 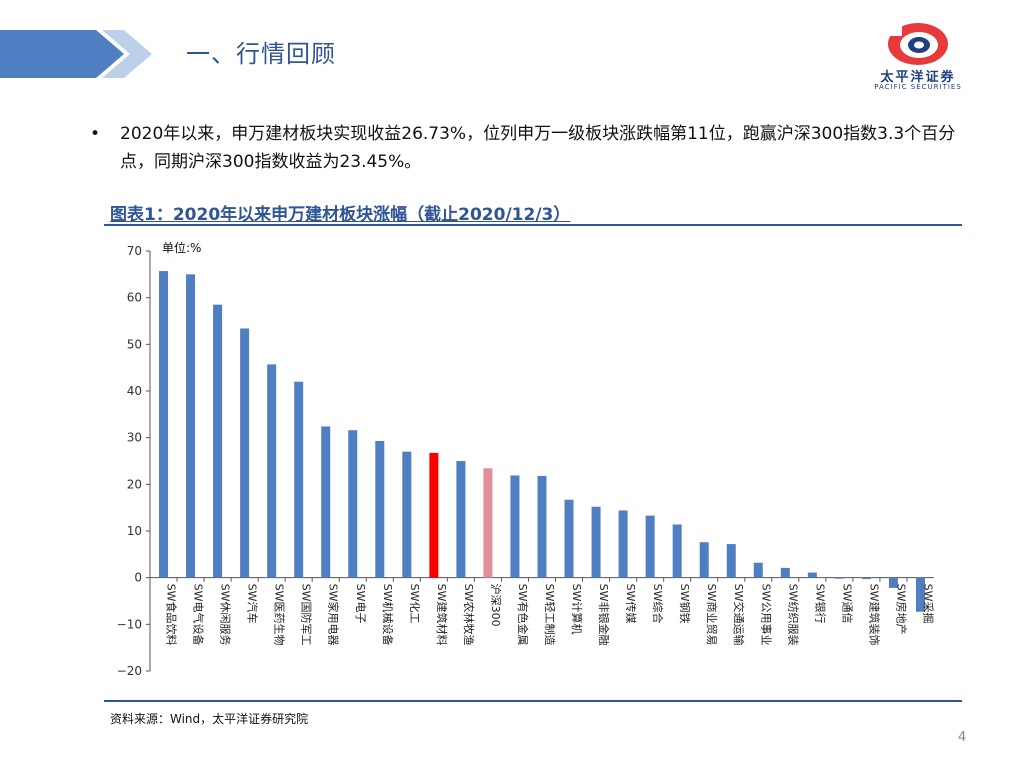 What do you see at coordinates (533, 701) in the screenshot?
I see `chart-bottom-rule` at bounding box center [533, 701].